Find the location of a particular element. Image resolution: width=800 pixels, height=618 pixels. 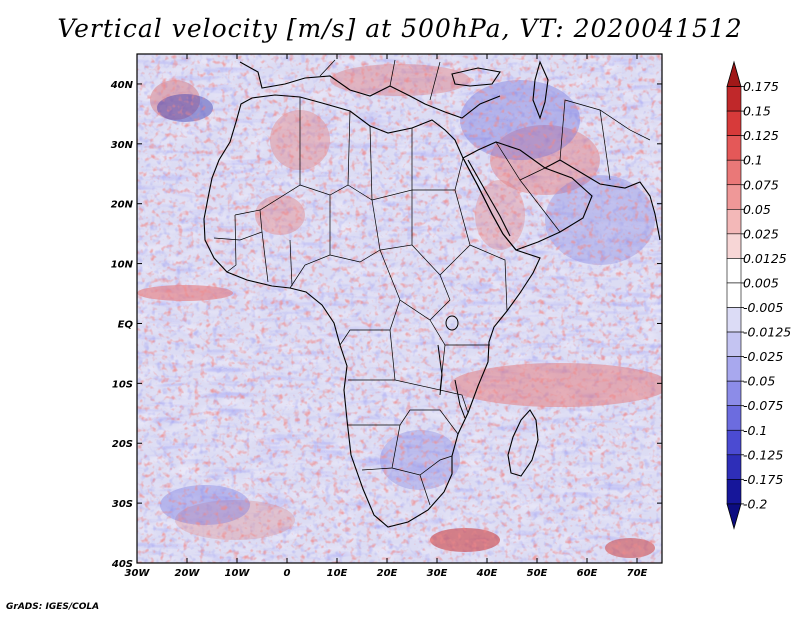

lat-tick-label: 30N is located at coordinates (122, 145).